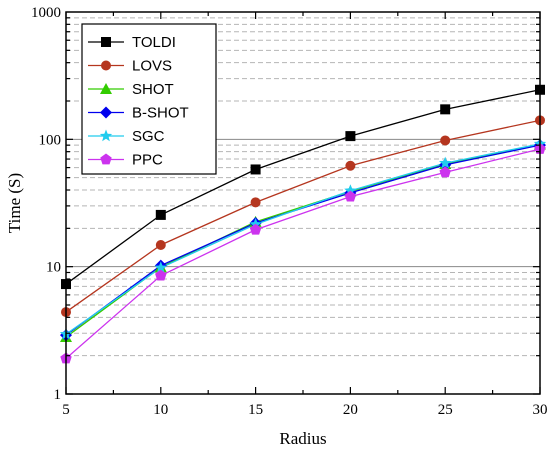 Image resolution: width=550 pixels, height=450 pixels. Describe the element at coordinates (153, 89) in the screenshot. I see `legend-label: SHOT` at that location.